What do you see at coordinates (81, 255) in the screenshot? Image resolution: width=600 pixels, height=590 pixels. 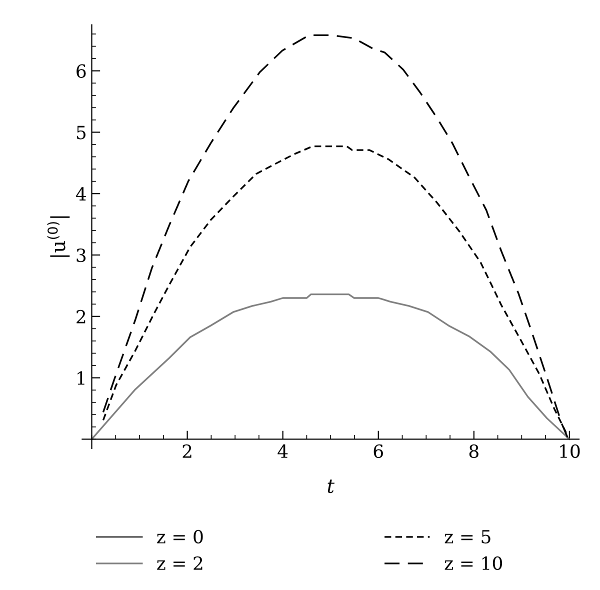 I see `y-tick-label: 3` at bounding box center [81, 255].